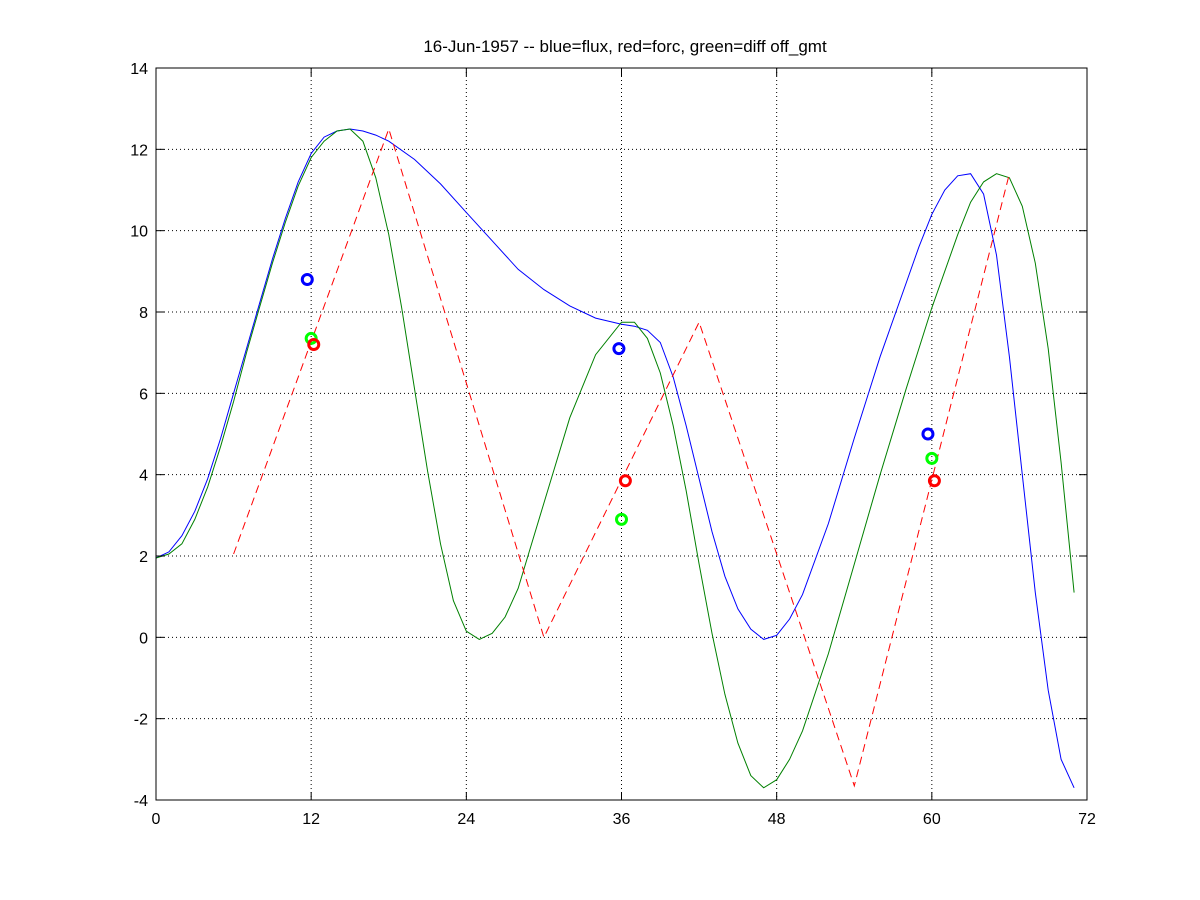  Describe the element at coordinates (622, 819) in the screenshot. I see `x-tick-label: 36` at that location.